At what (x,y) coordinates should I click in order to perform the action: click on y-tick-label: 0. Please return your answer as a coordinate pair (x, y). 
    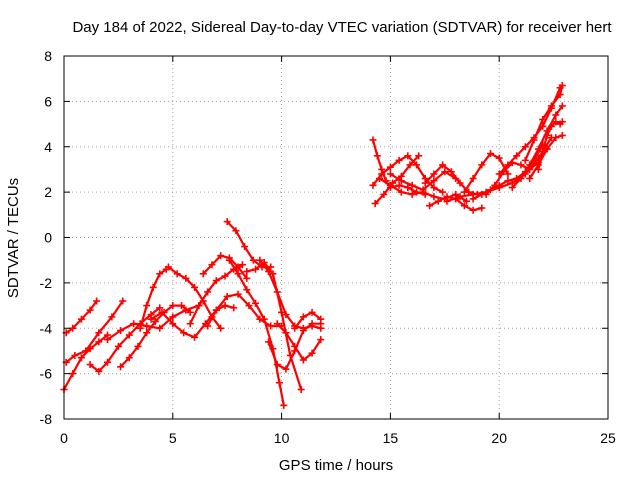
    Looking at the image, I should click on (48, 238).